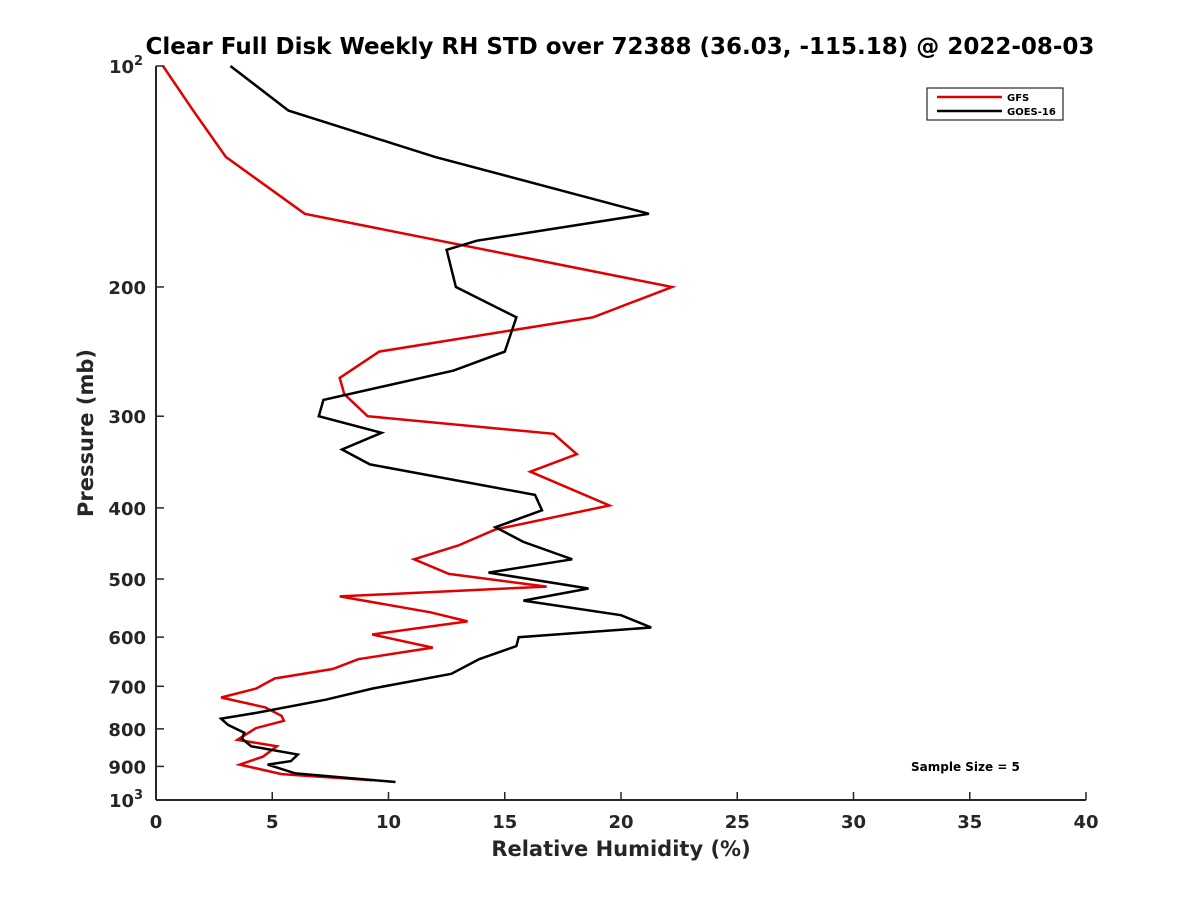  I want to click on y-tick-label: 900, so click(127, 767).